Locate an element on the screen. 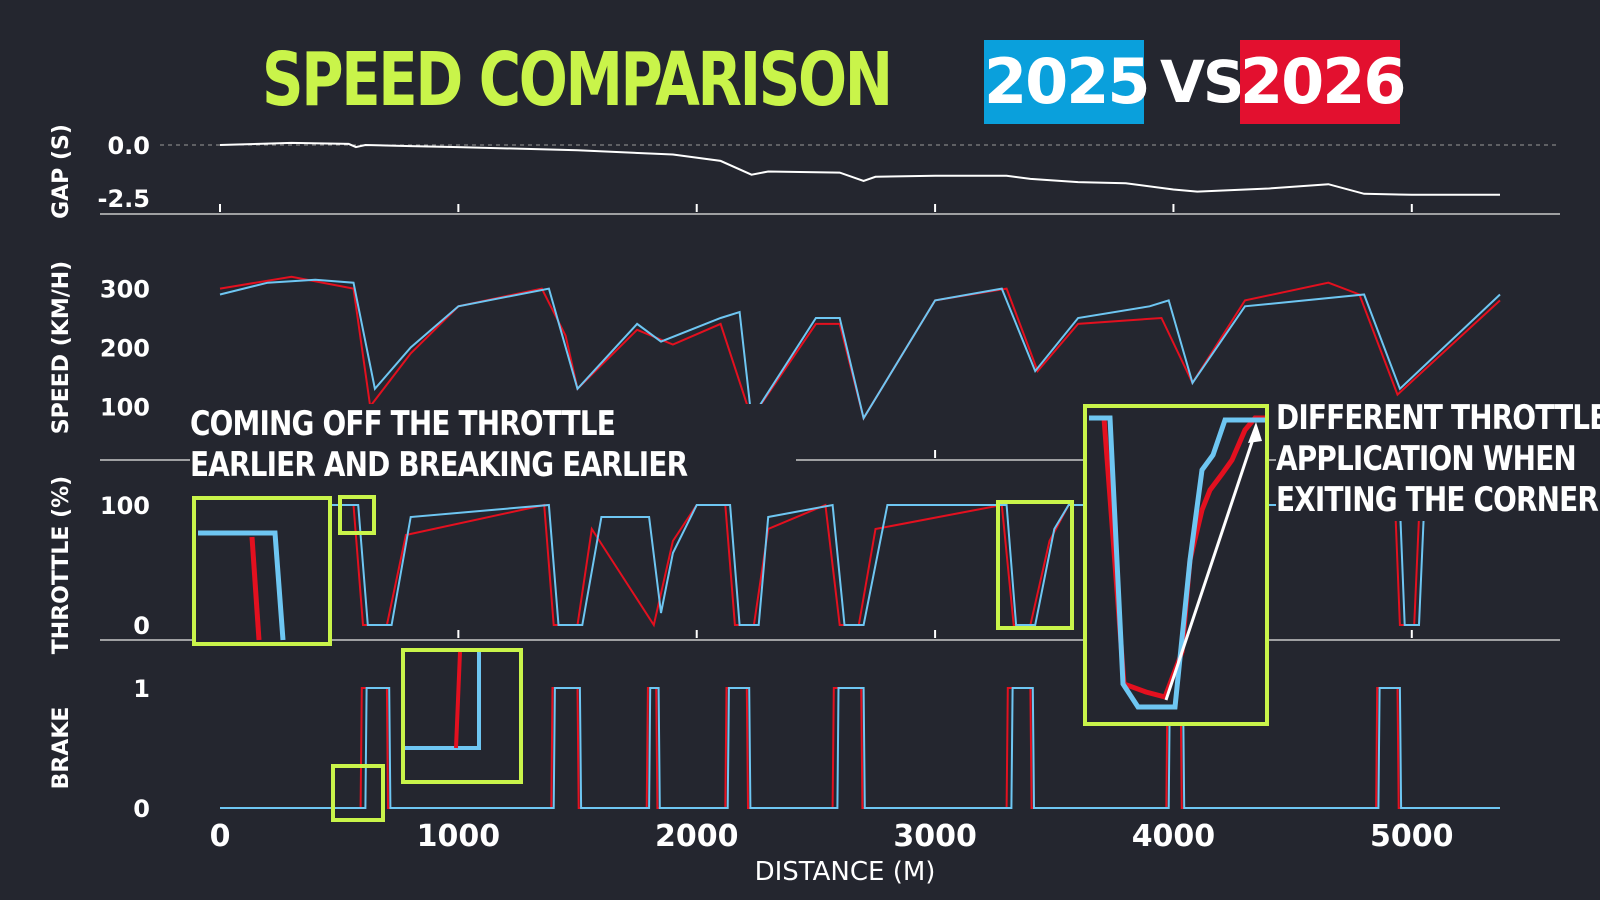 This screenshot has height=900, width=1600. x-tick-label: 3000 is located at coordinates (935, 836).